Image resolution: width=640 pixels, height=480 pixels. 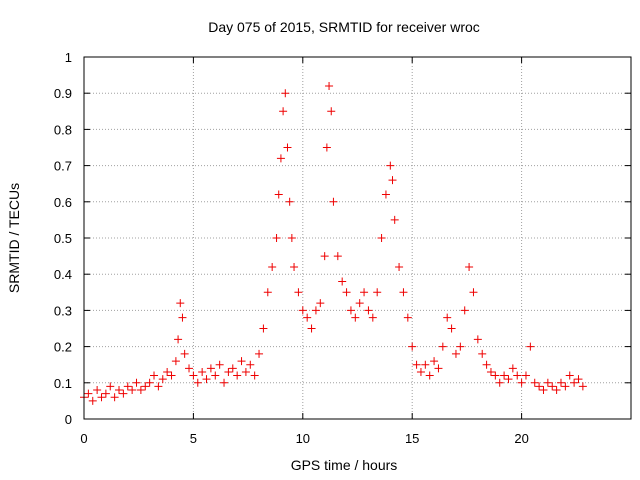 What do you see at coordinates (63, 166) in the screenshot?
I see `y-tick-label: 0.7` at bounding box center [63, 166].